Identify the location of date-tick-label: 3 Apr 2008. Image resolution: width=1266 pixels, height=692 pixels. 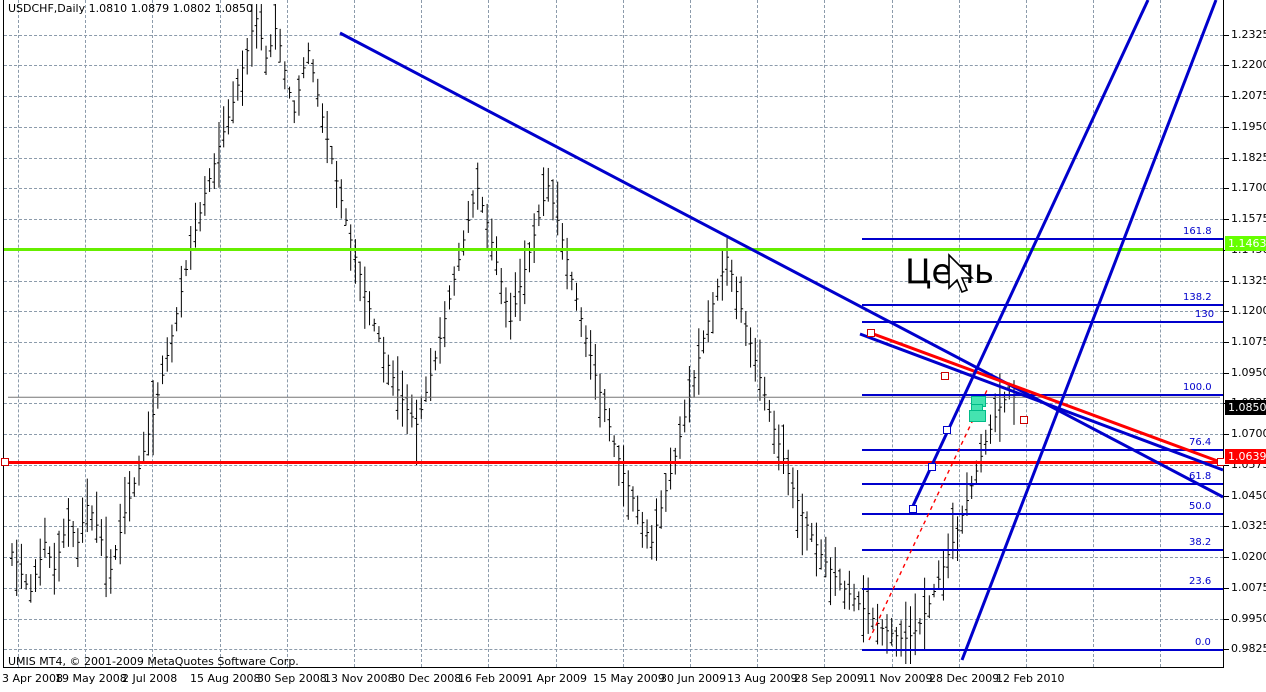
(33, 678).